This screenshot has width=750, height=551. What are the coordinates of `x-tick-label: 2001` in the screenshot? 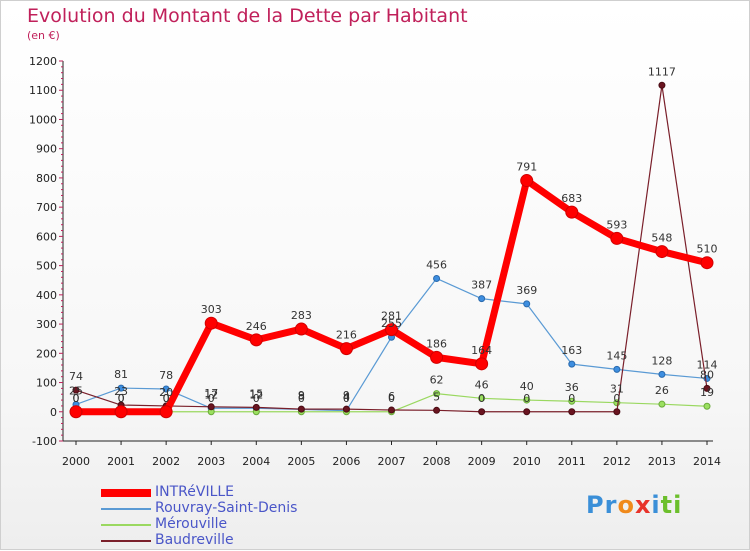 It's located at (121, 461).